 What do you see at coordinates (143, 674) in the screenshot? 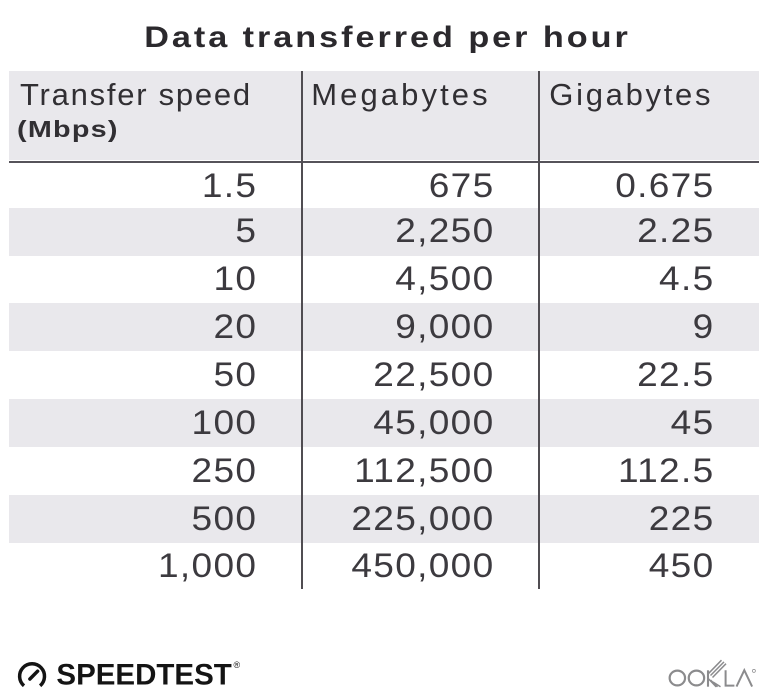
I see `svg-text: SPEEDTEST` at bounding box center [143, 674].